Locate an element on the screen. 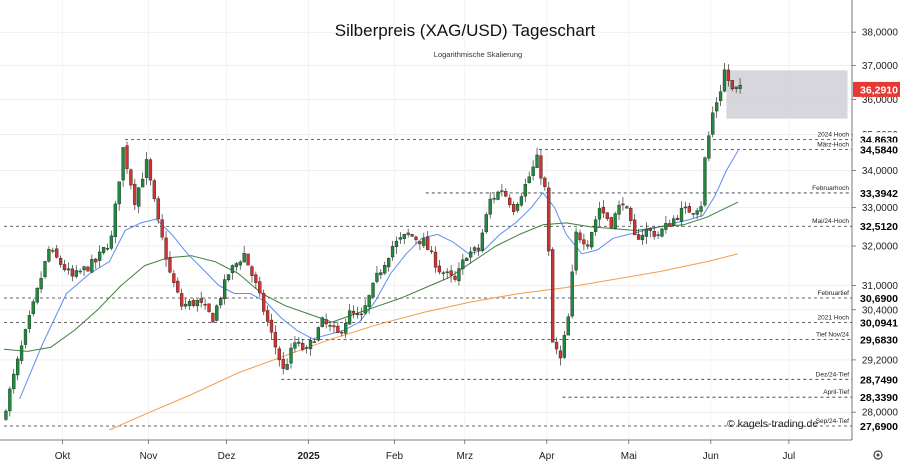  y-tick-label: 31,0000 is located at coordinates (880, 286).